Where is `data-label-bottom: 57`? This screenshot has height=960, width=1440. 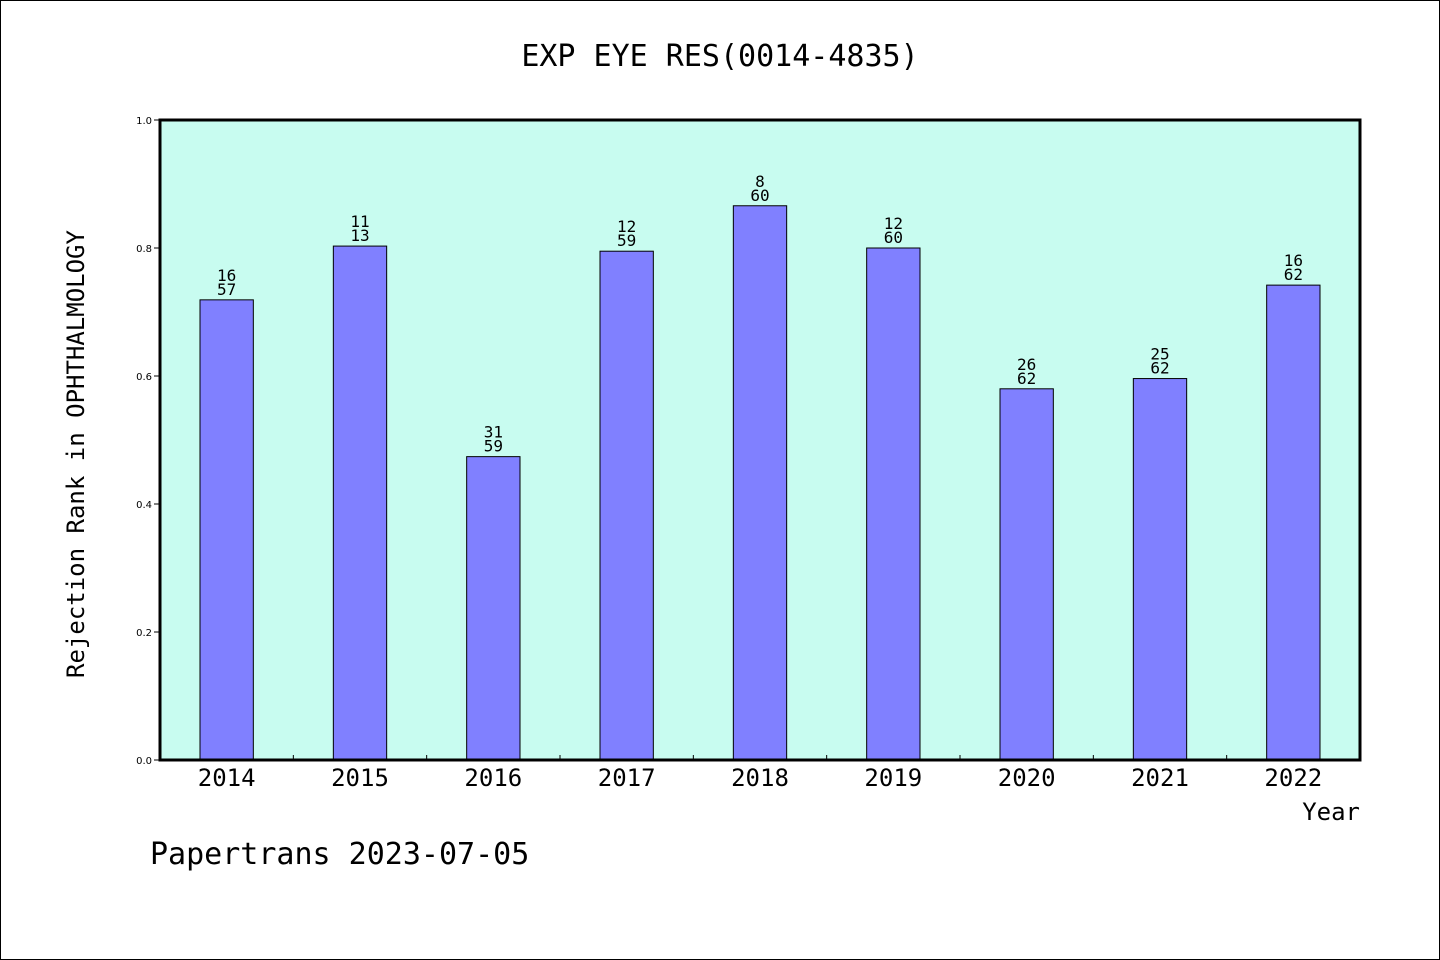 data-label-bottom: 57 is located at coordinates (226, 289).